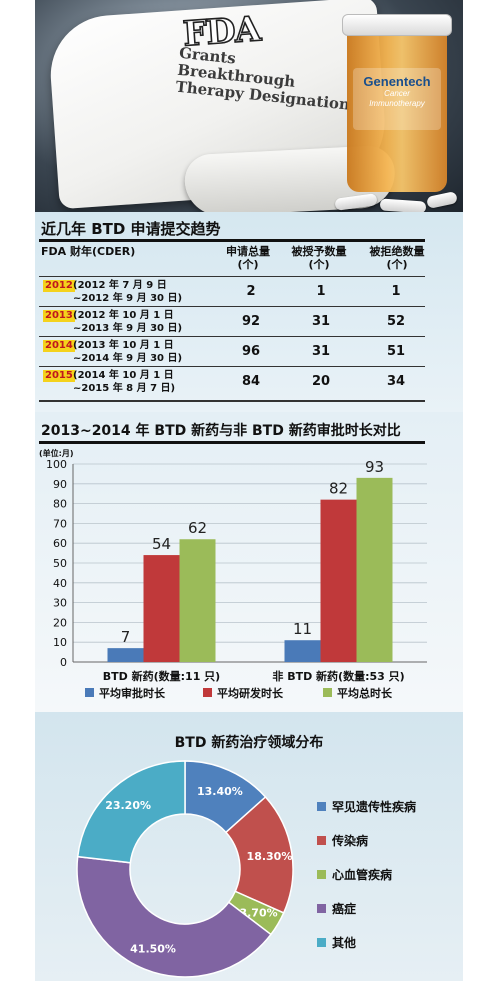 This screenshot has height=981, width=500. Describe the element at coordinates (362, 874) in the screenshot. I see `legend-label: 心血管疾病` at that location.